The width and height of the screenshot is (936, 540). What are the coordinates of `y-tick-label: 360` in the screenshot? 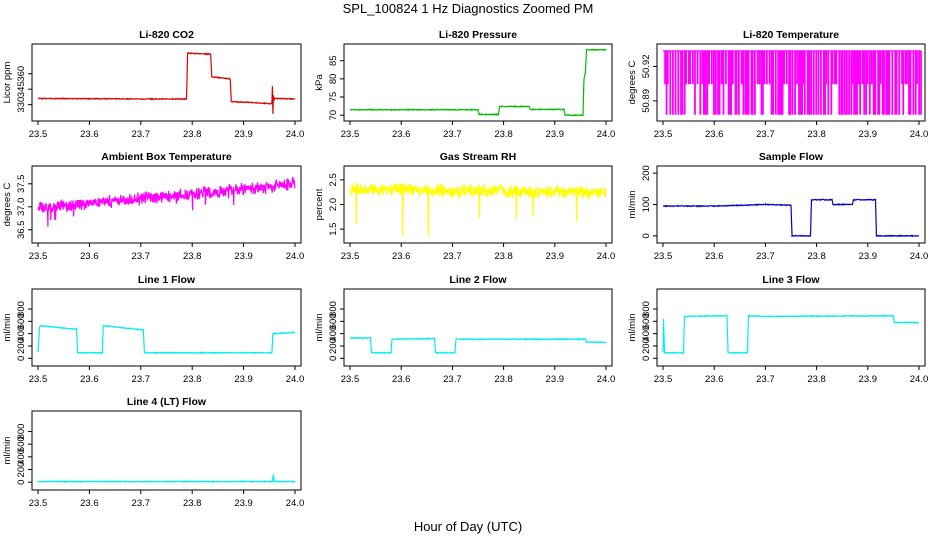 It's located at (21, 74).